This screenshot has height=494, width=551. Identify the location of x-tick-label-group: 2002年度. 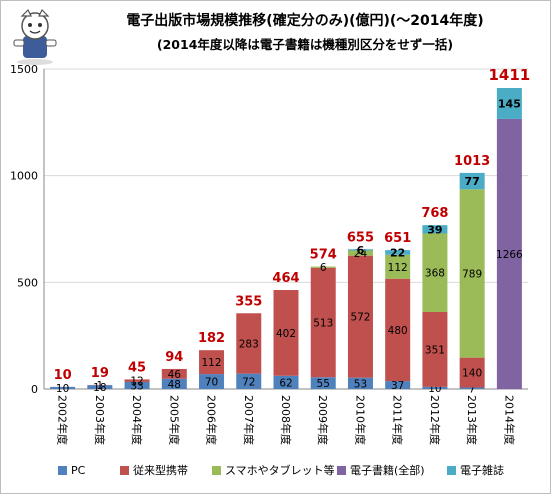
(63, 420).